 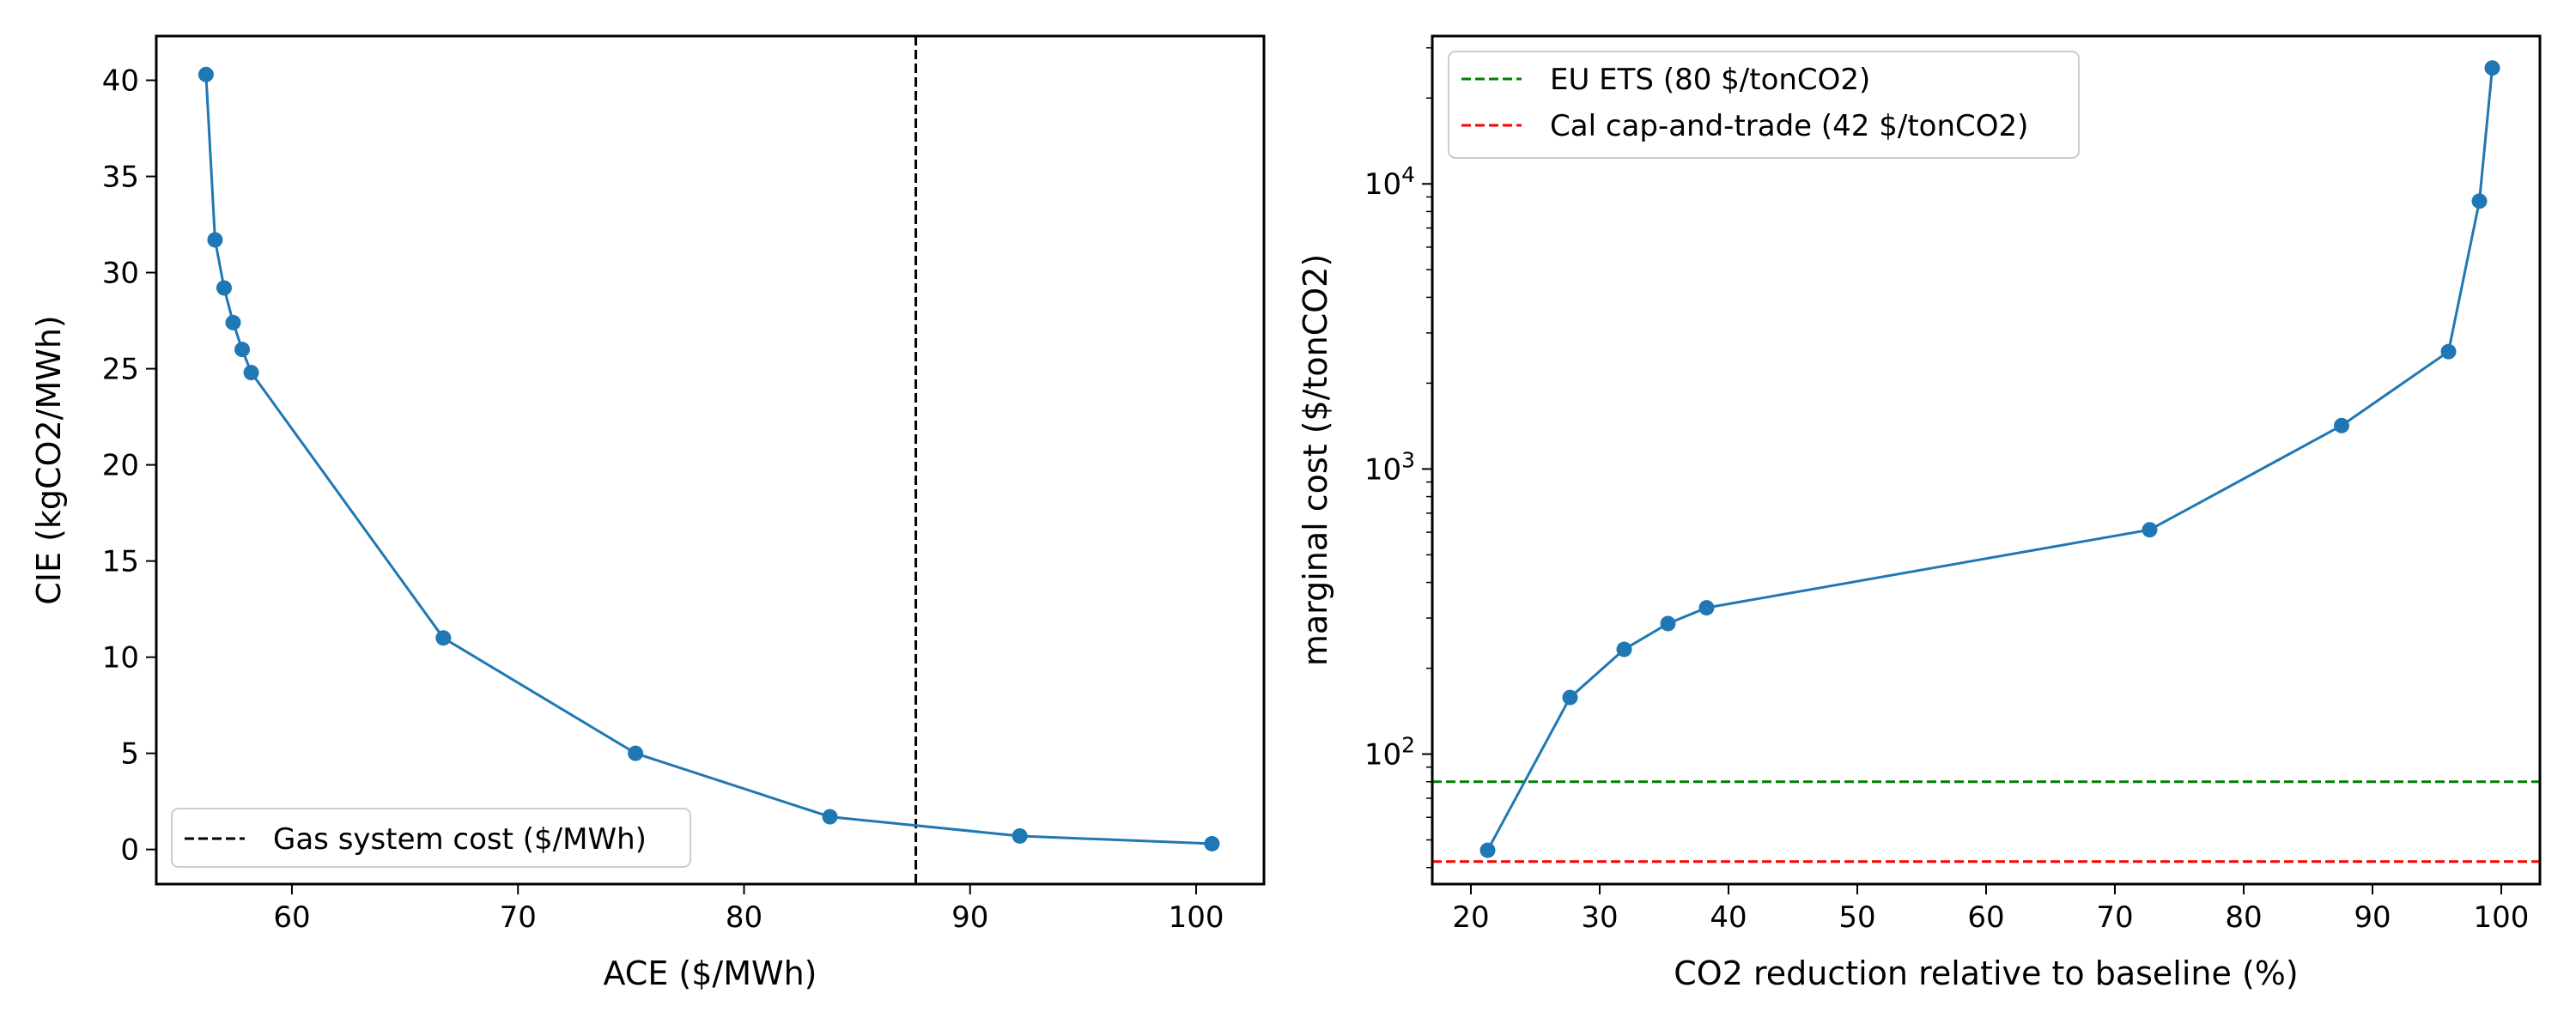 What do you see at coordinates (460, 839) in the screenshot?
I see `left-legend-label-gas: Gas system cost ($/MWh)` at bounding box center [460, 839].